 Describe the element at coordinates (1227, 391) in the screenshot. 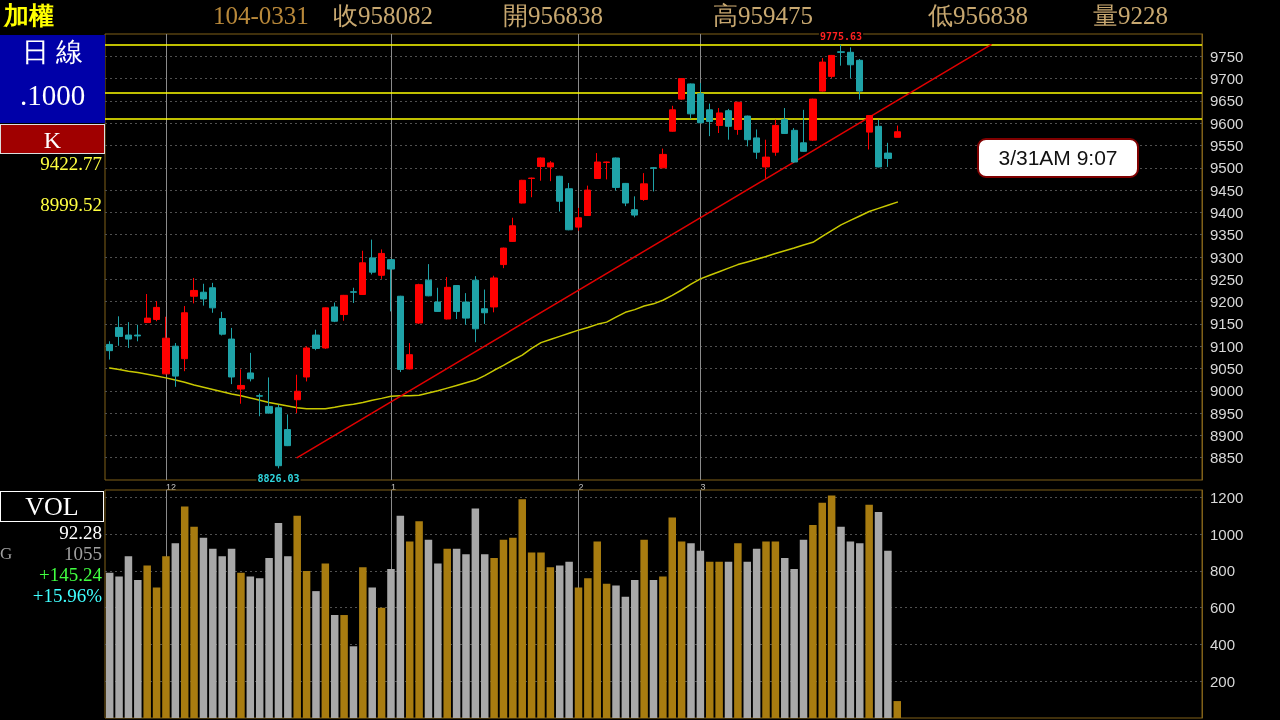

I see `y-tick-label: 9000` at that location.